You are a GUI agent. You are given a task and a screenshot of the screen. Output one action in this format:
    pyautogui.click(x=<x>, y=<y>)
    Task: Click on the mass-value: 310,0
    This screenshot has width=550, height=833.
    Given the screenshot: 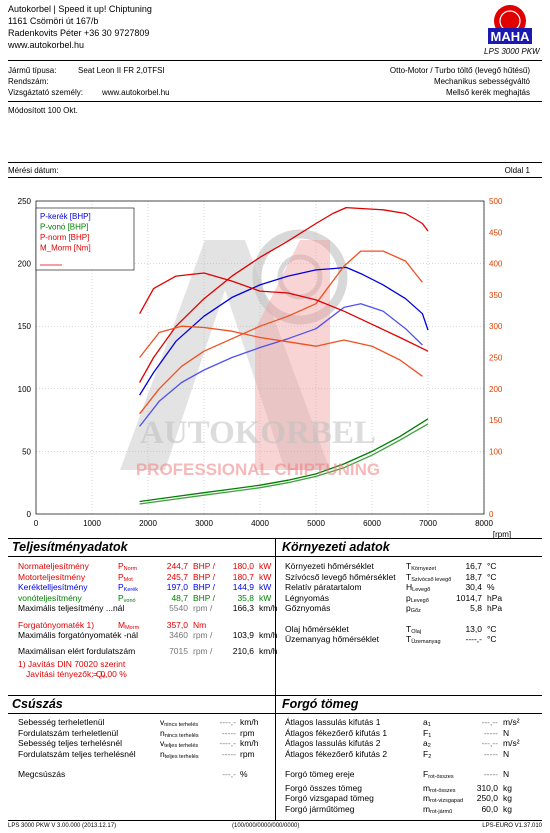 What is the action you would take?
    pyautogui.click(x=487, y=787)
    